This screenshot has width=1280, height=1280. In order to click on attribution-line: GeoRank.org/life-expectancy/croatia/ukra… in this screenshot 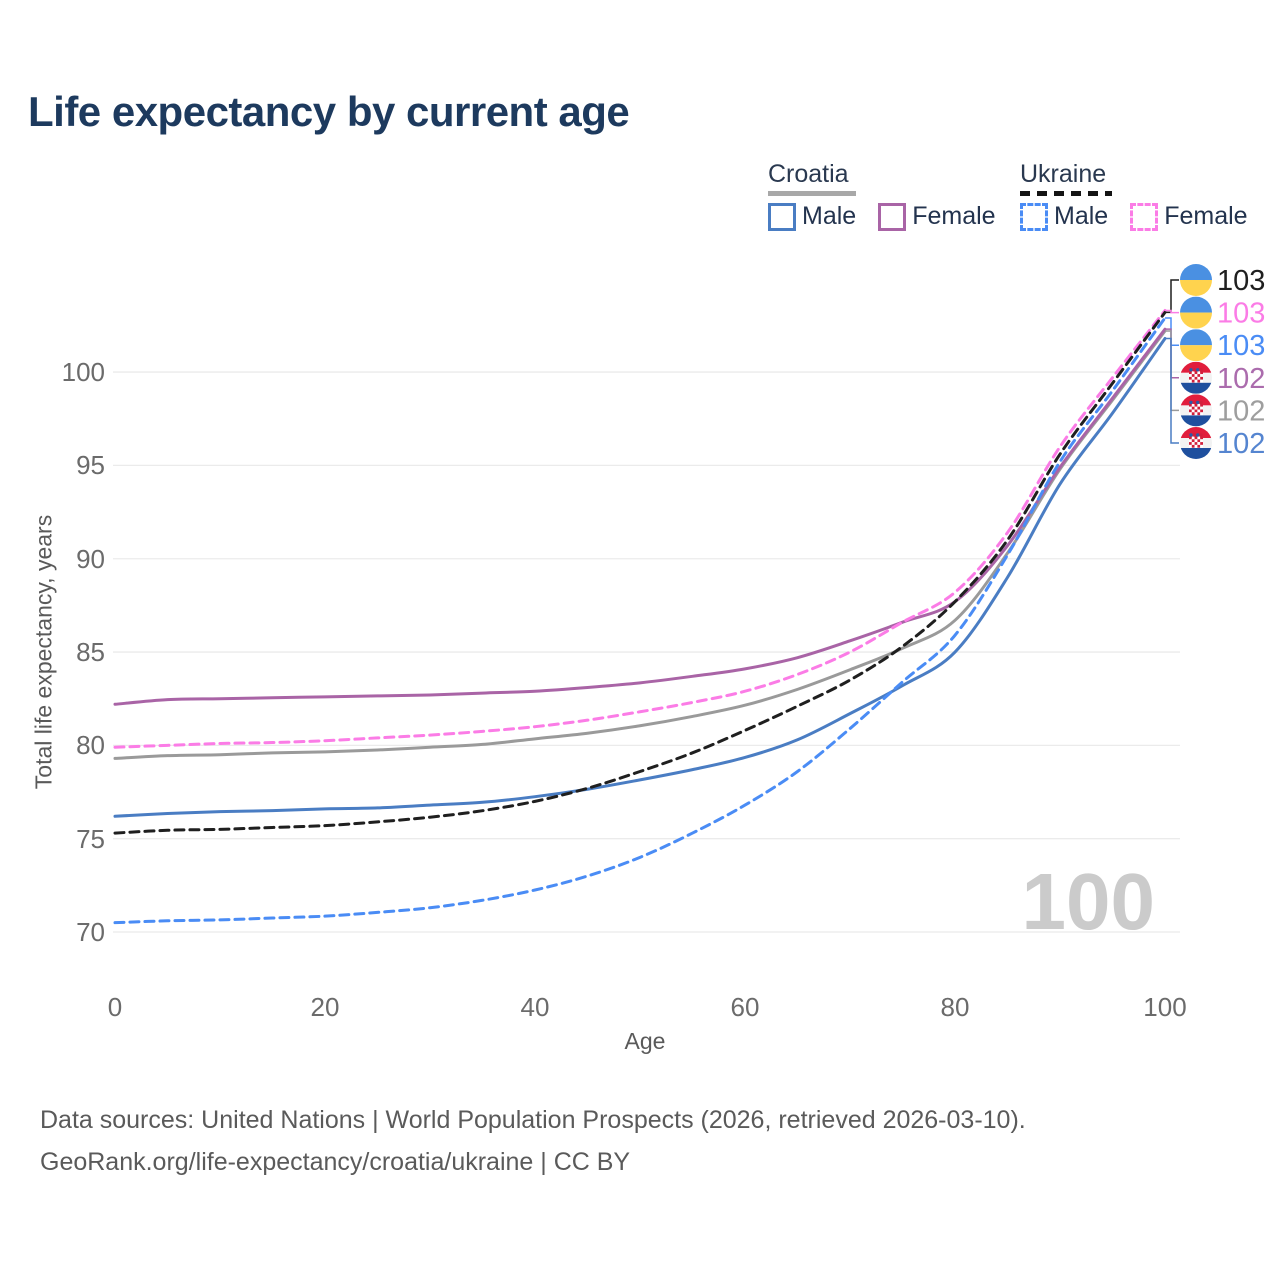, I will do `click(335, 1162)`.